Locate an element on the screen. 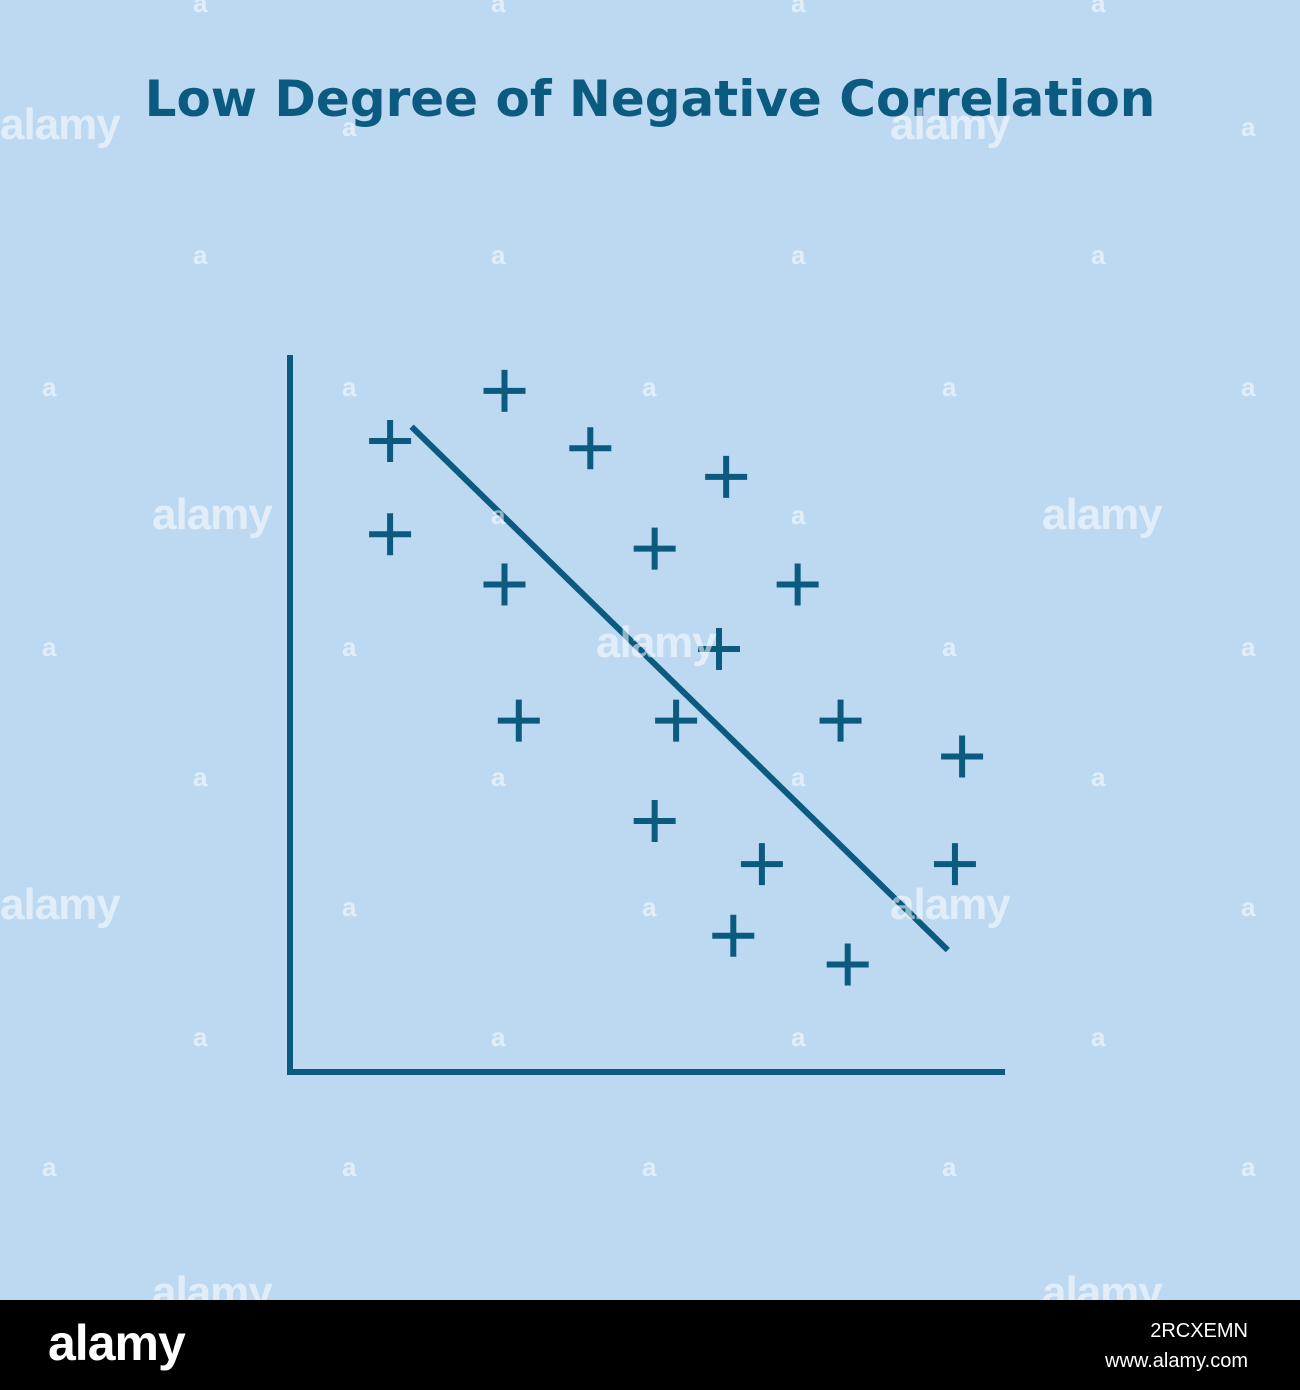  image-id: 2RCXEMN is located at coordinates (1199, 1331).